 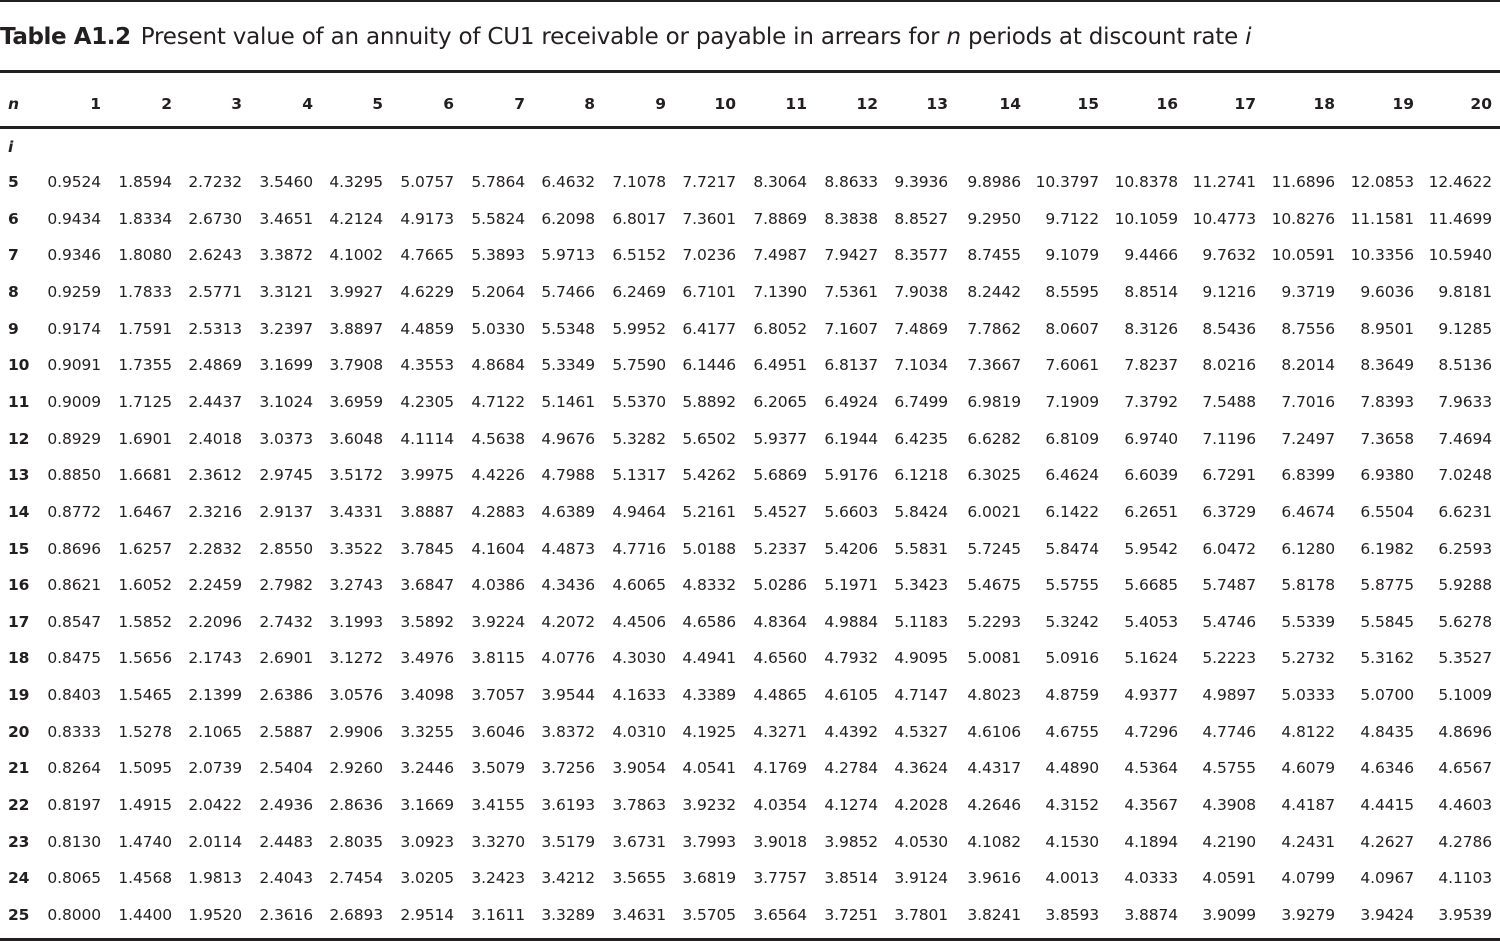 What do you see at coordinates (74, 365) in the screenshot?
I see `table-cell: 0.9091` at bounding box center [74, 365].